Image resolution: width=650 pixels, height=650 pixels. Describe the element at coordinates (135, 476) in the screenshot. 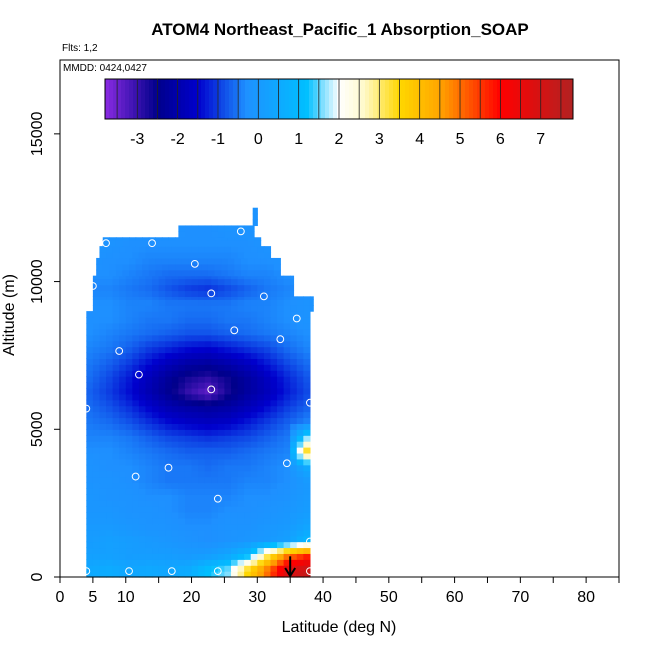

I see `sample-point` at that location.